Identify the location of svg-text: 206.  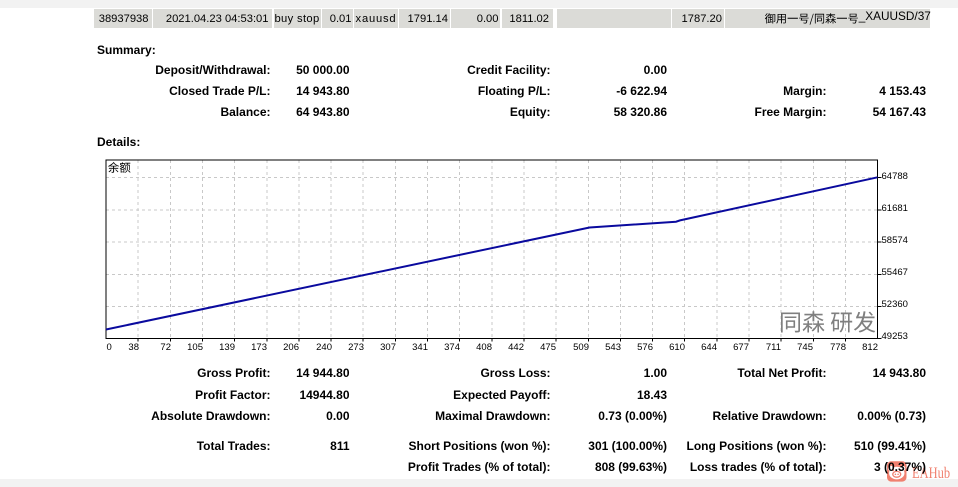
(291, 347).